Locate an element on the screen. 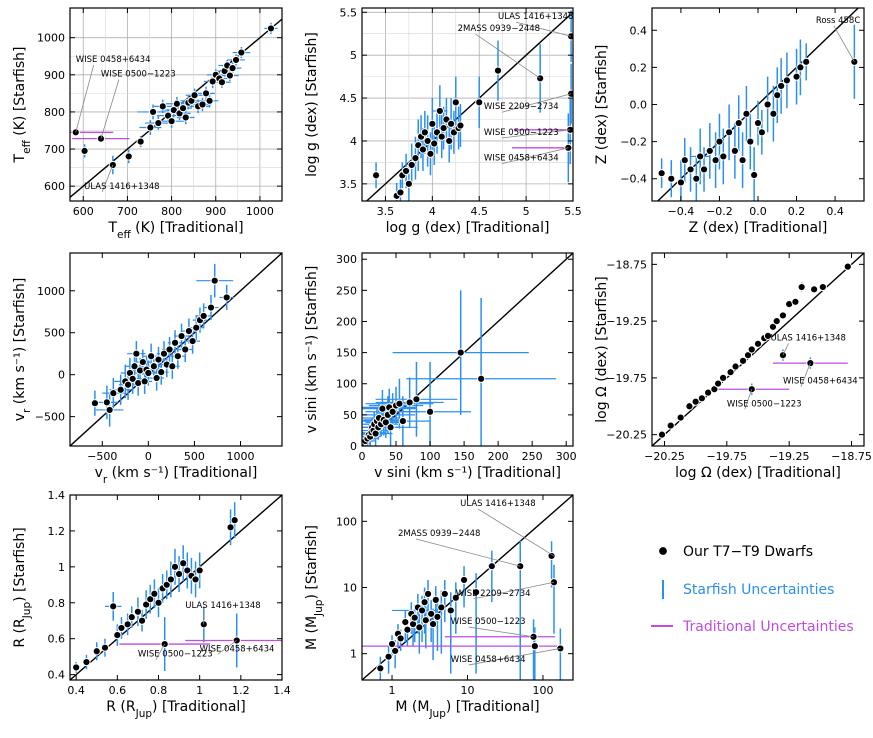  y-tick-label: 0.0 is located at coordinates (639, 105).